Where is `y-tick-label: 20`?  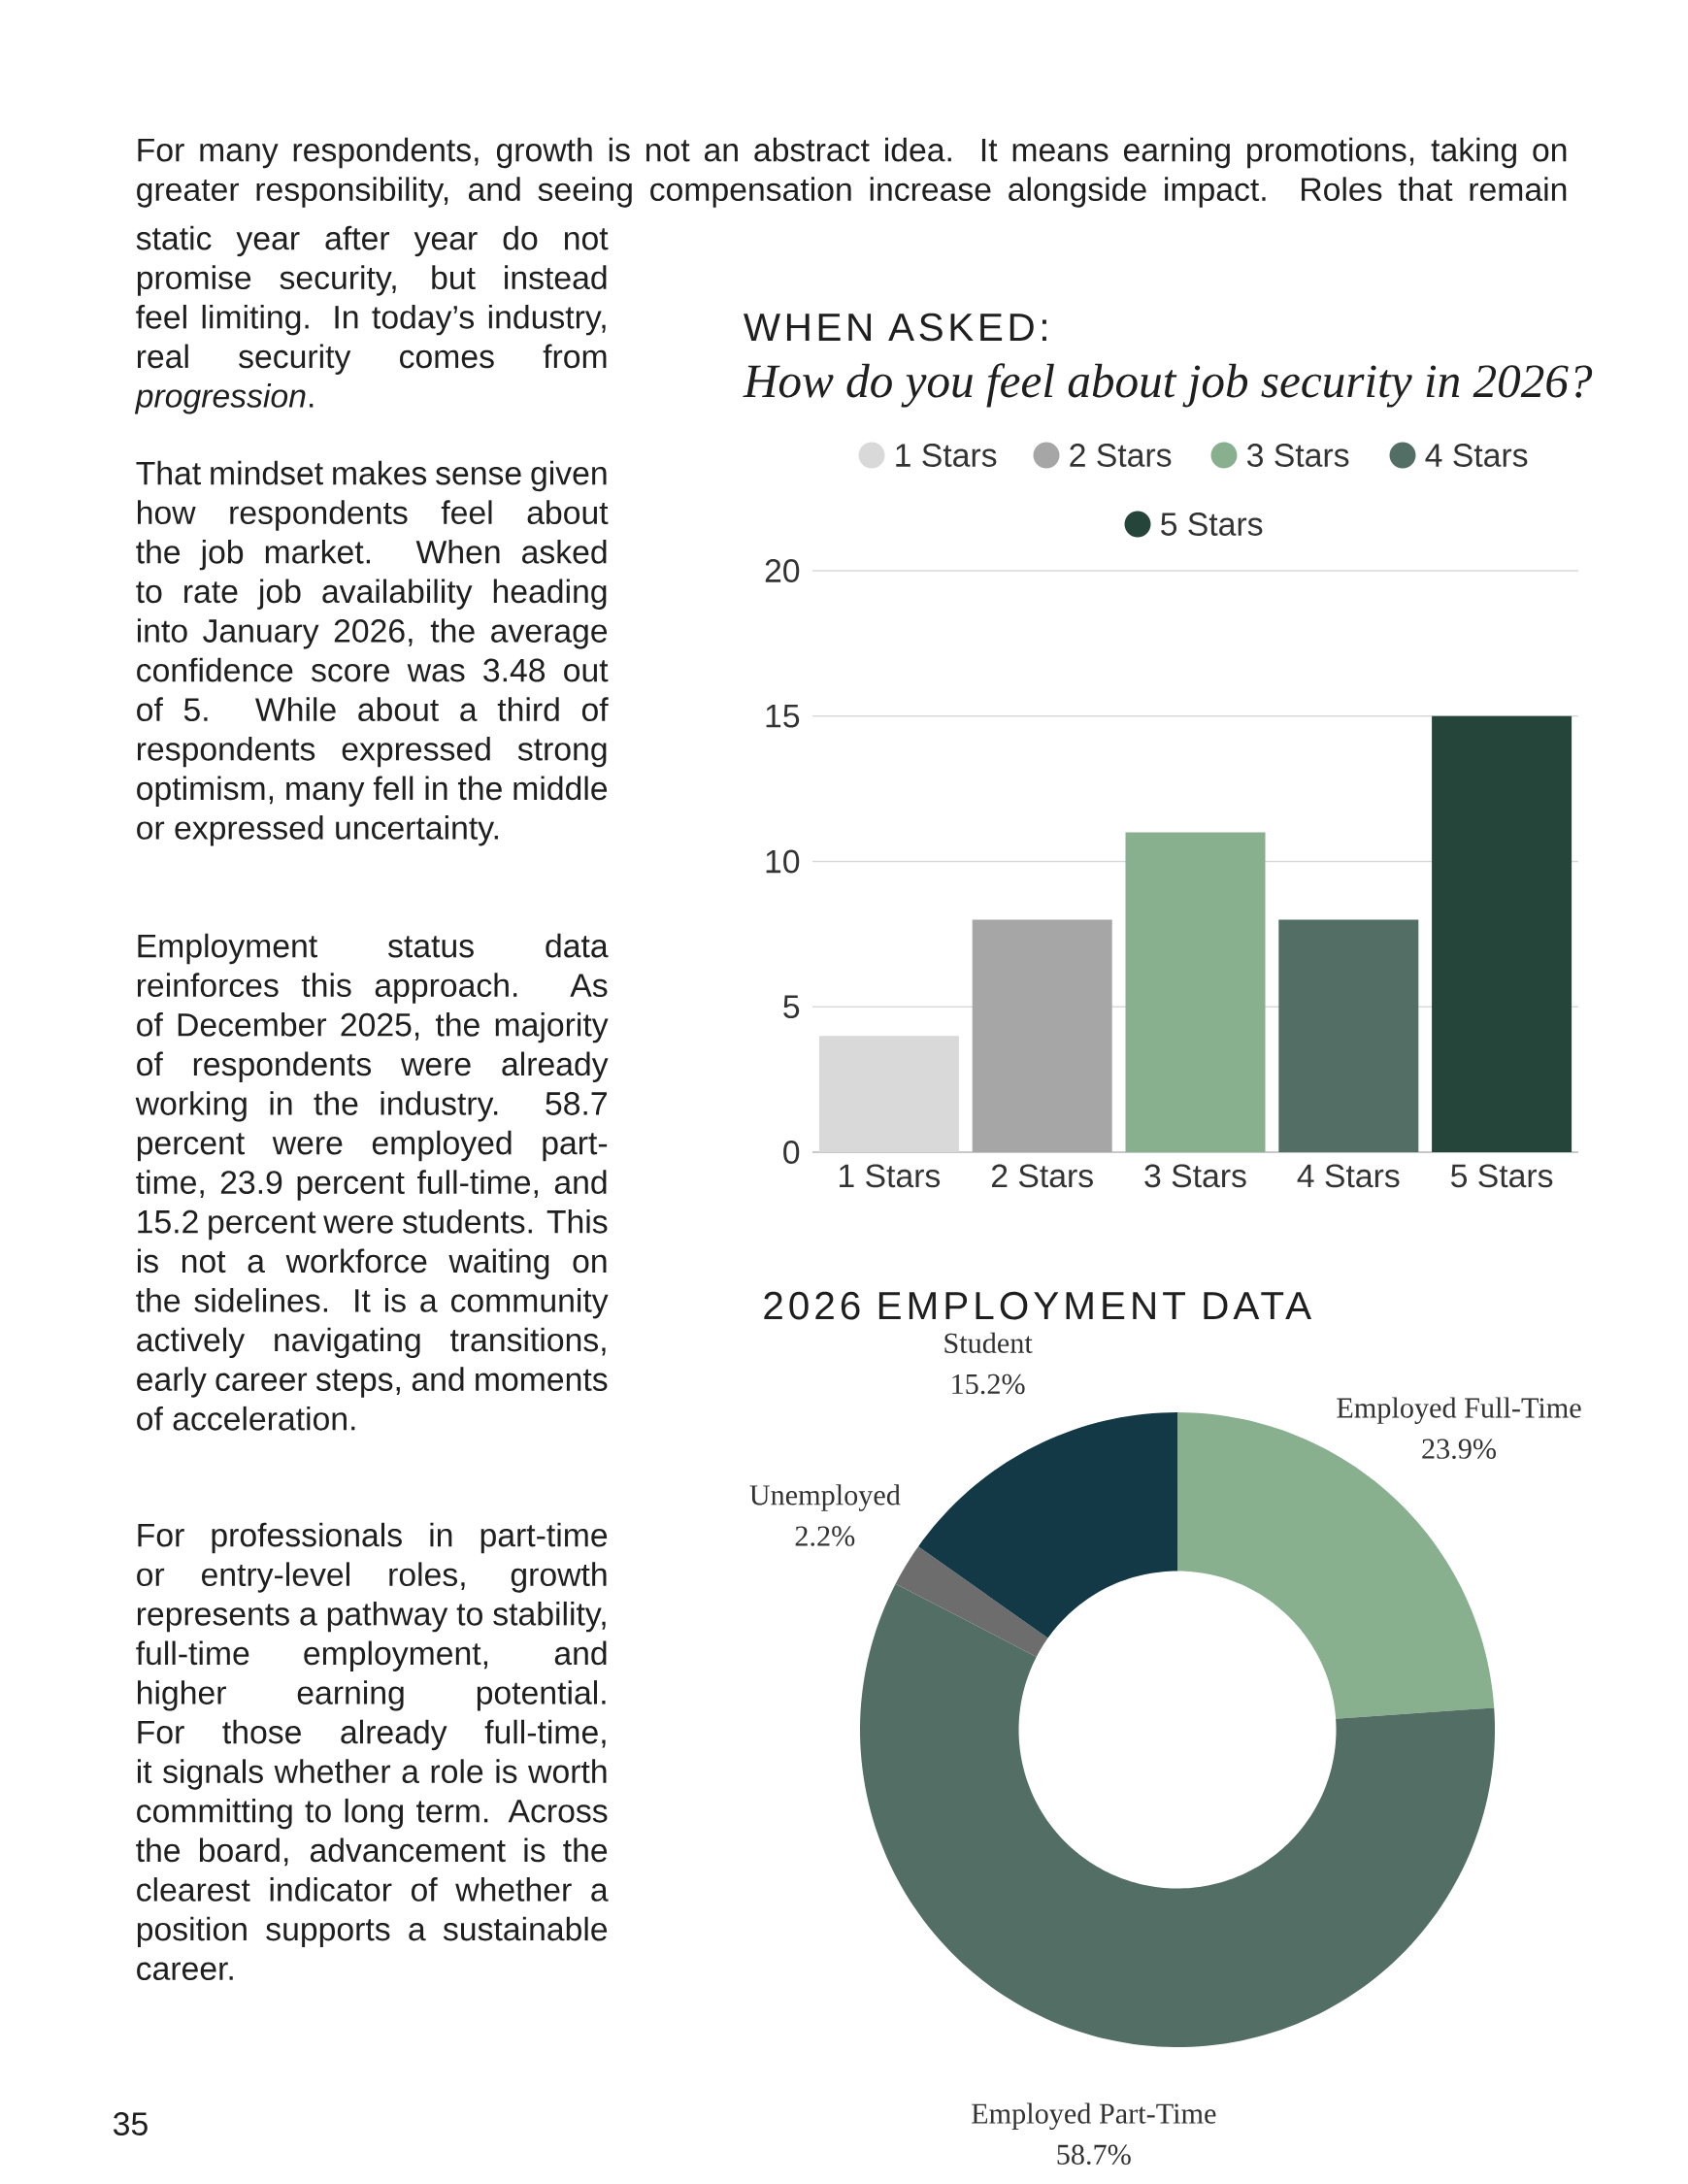 y-tick-label: 20 is located at coordinates (782, 570).